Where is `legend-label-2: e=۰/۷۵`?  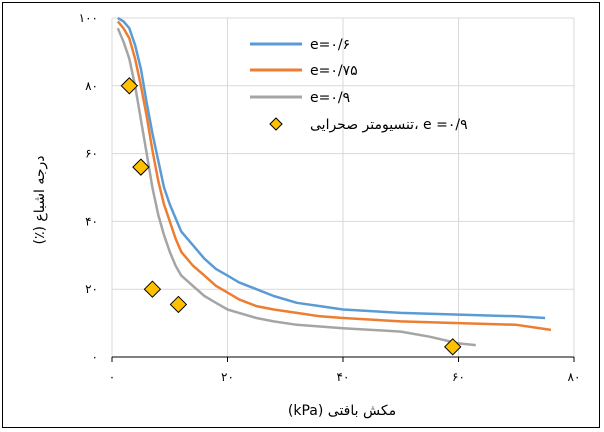
legend-label-2: e=۰/۷۵ is located at coordinates (334, 71).